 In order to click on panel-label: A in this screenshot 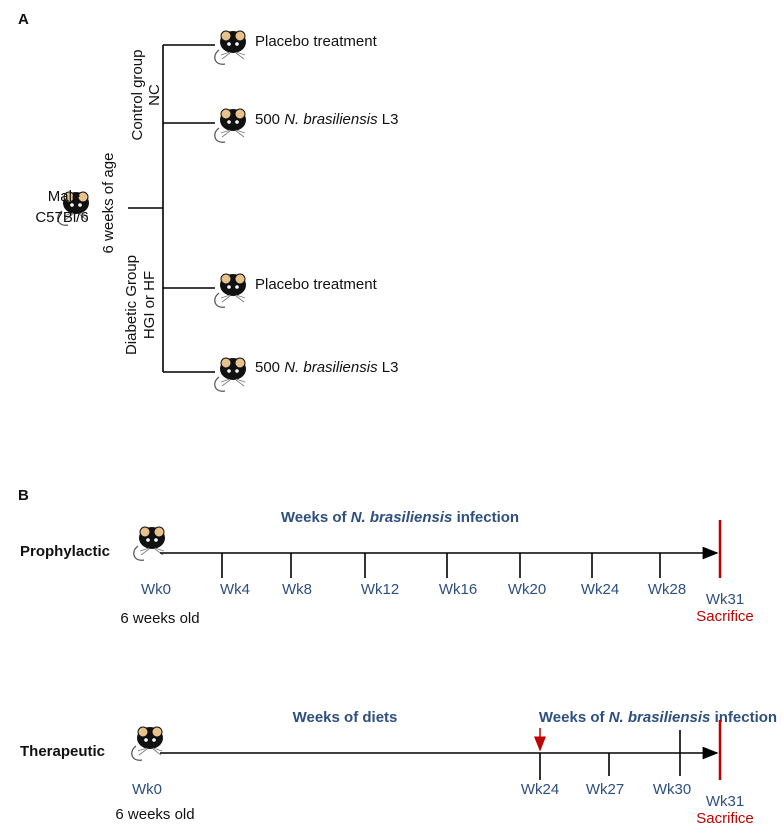, I will do `click(23, 19)`.